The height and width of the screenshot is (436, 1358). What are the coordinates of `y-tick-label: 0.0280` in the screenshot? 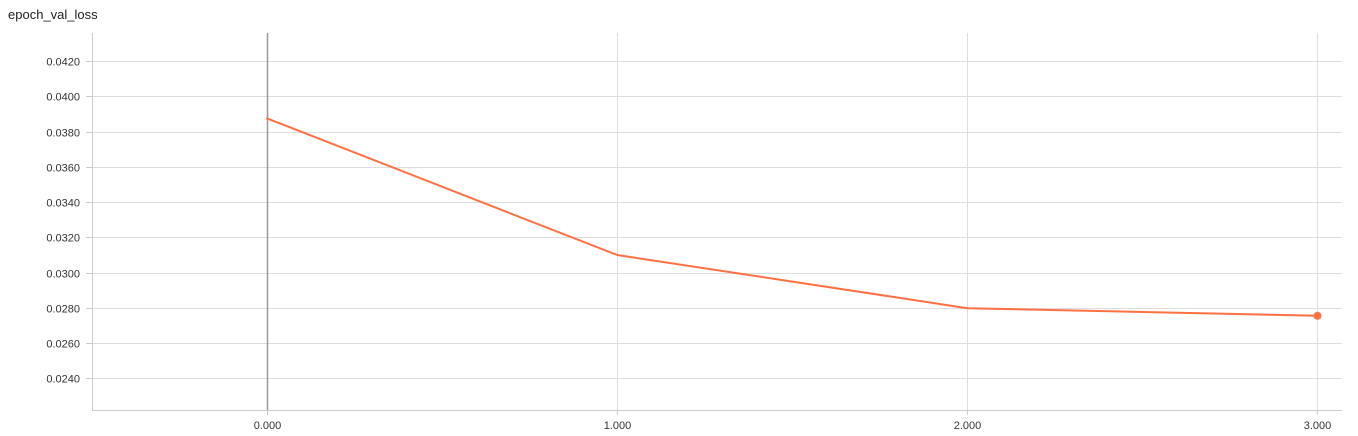 It's located at (63, 310).